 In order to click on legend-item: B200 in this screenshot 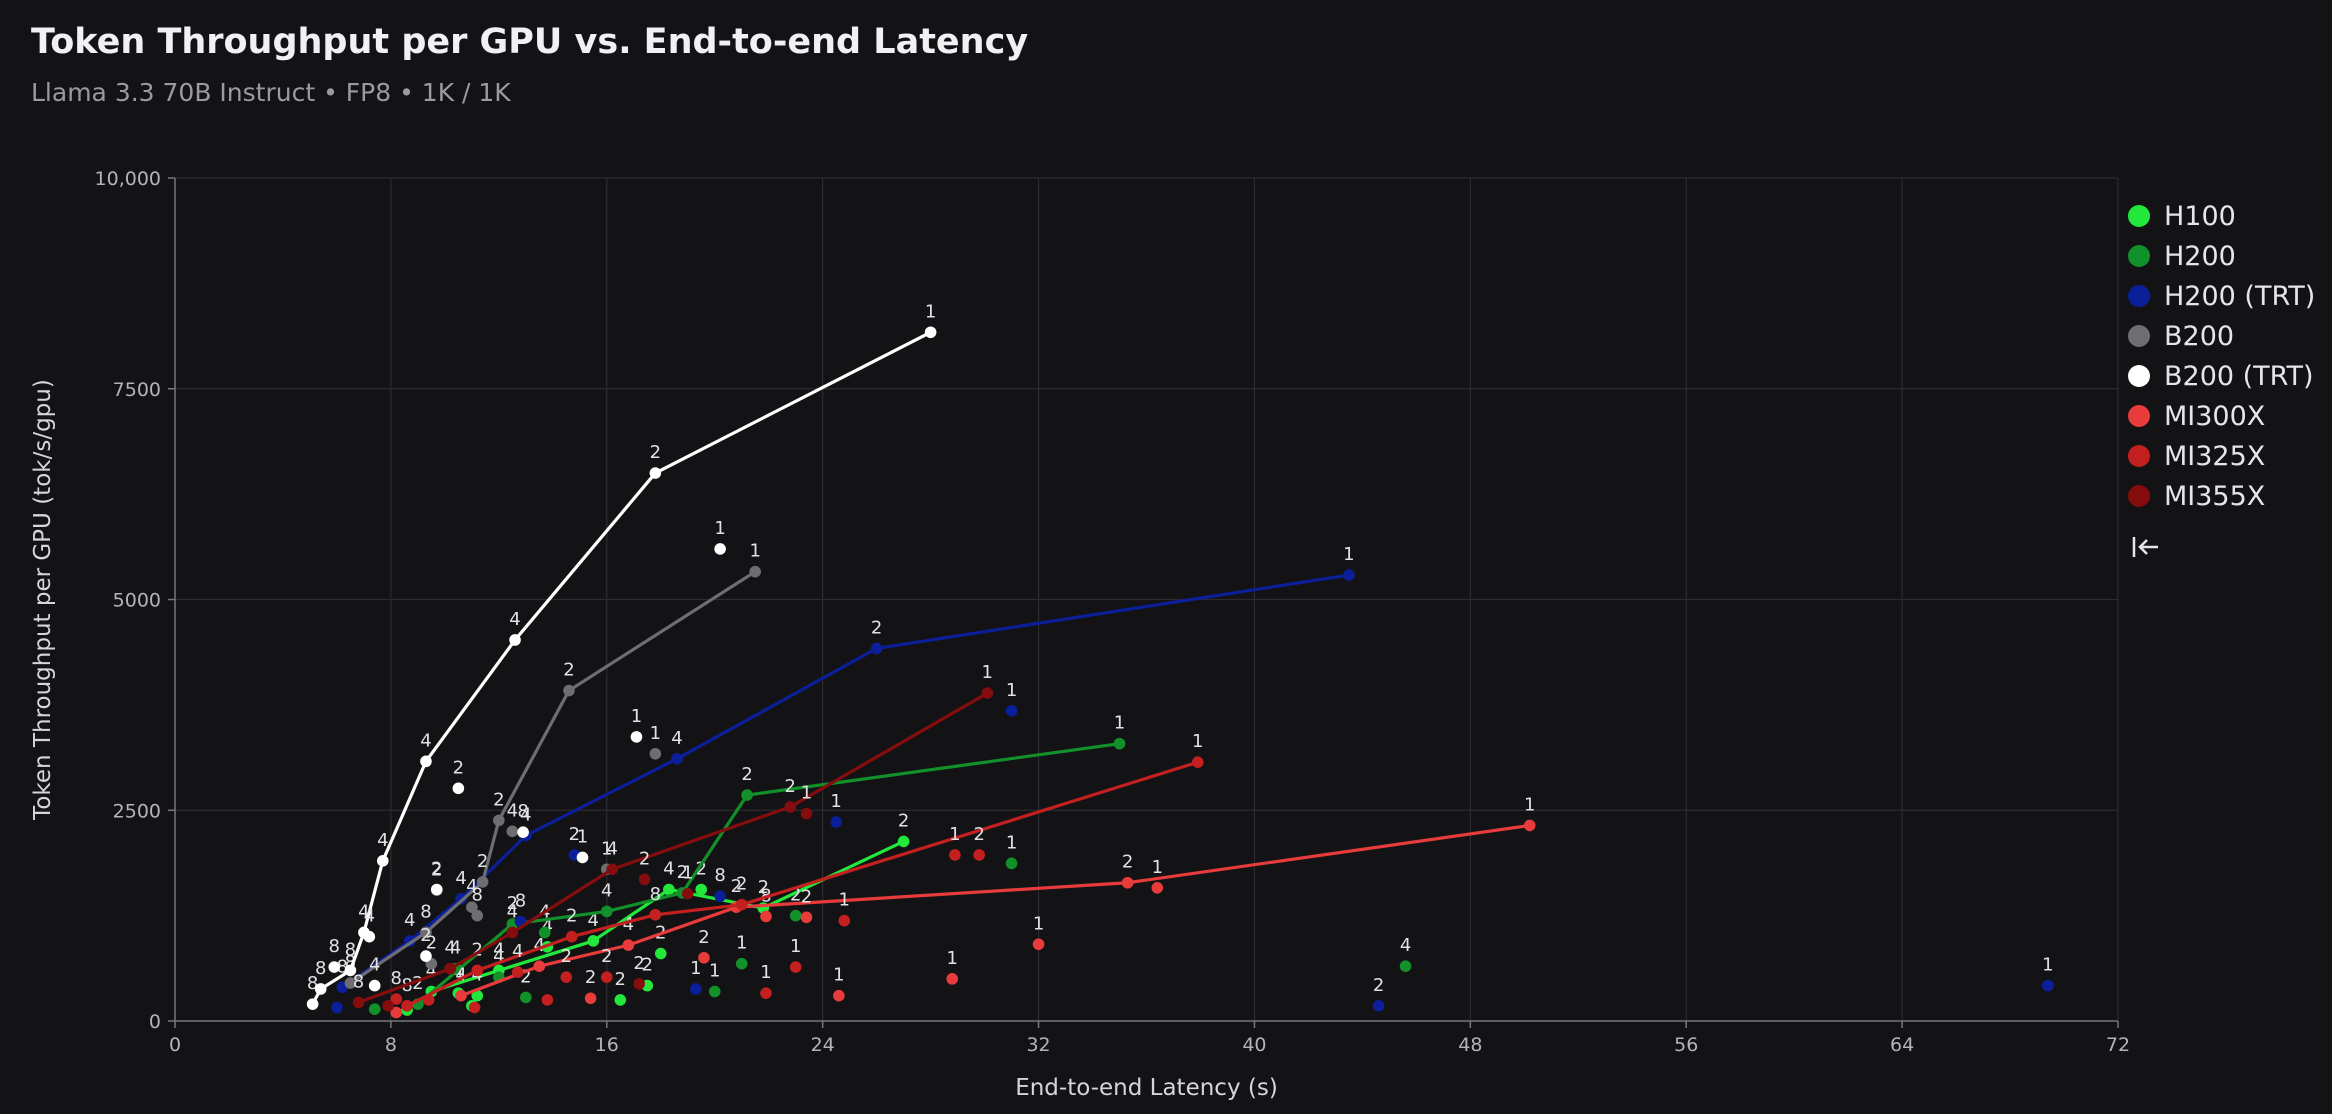, I will do `click(2228, 336)`.